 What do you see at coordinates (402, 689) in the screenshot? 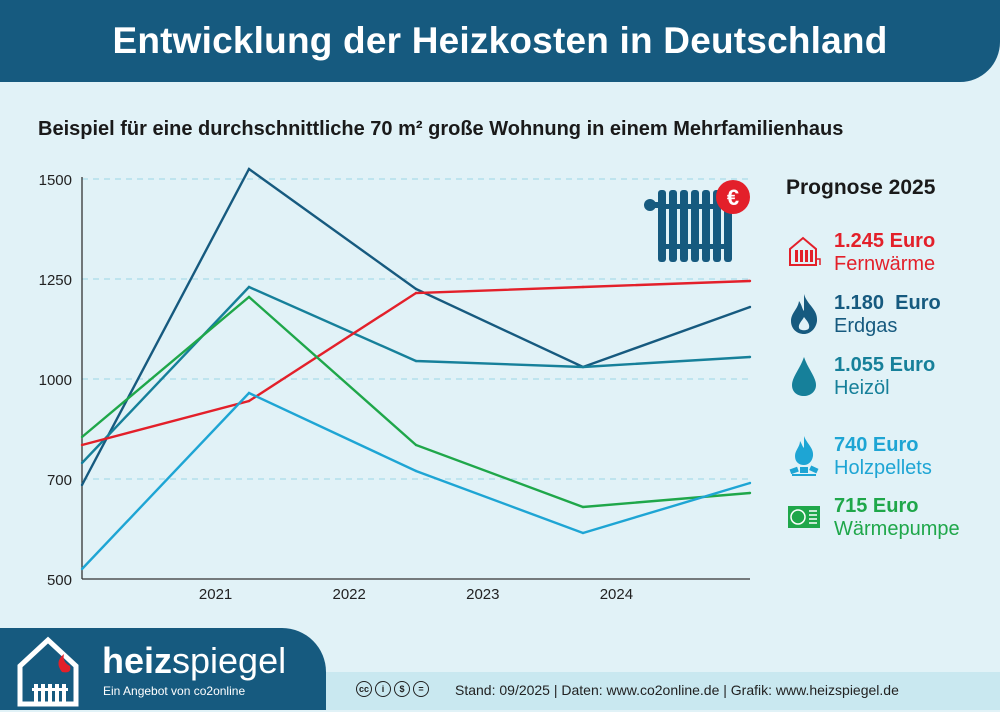
I see `nc-icon: $` at bounding box center [402, 689].